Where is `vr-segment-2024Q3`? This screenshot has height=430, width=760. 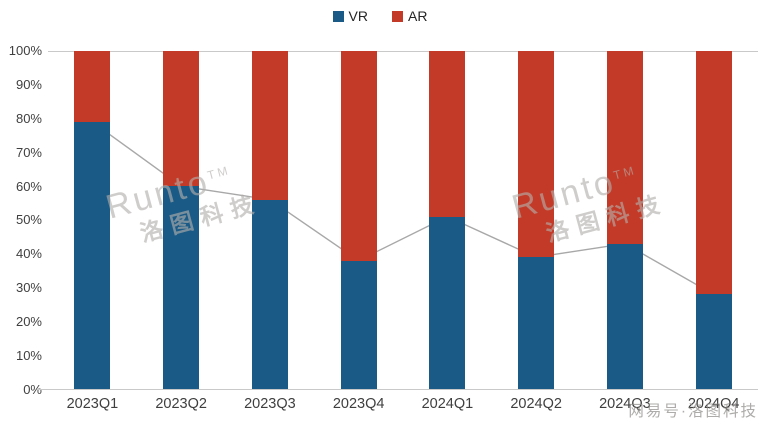
vr-segment-2024Q3 is located at coordinates (624, 316).